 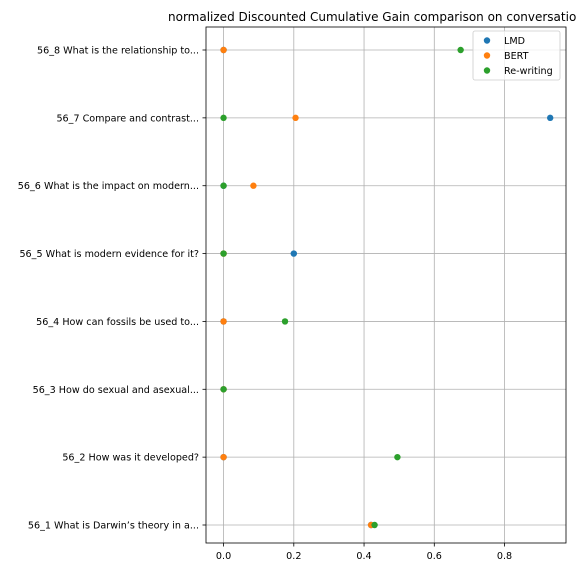 What do you see at coordinates (109, 254) in the screenshot?
I see `y-tick-label: 56_5 What is modern evidence for it?` at bounding box center [109, 254].